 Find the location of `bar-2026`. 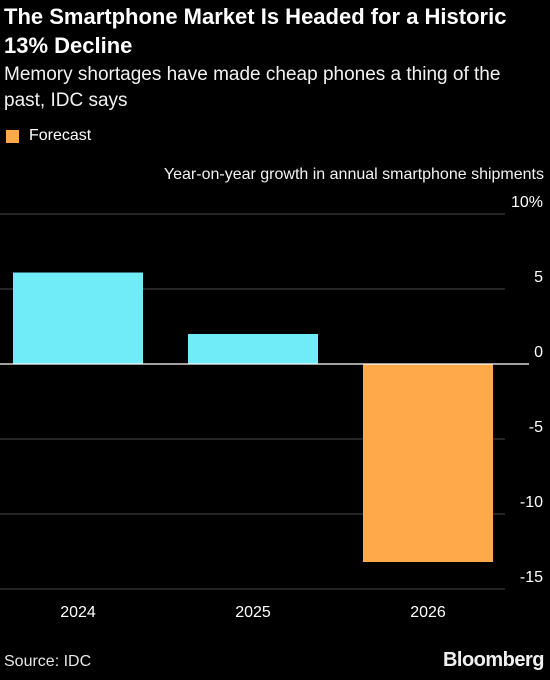

bar-2026 is located at coordinates (428, 463).